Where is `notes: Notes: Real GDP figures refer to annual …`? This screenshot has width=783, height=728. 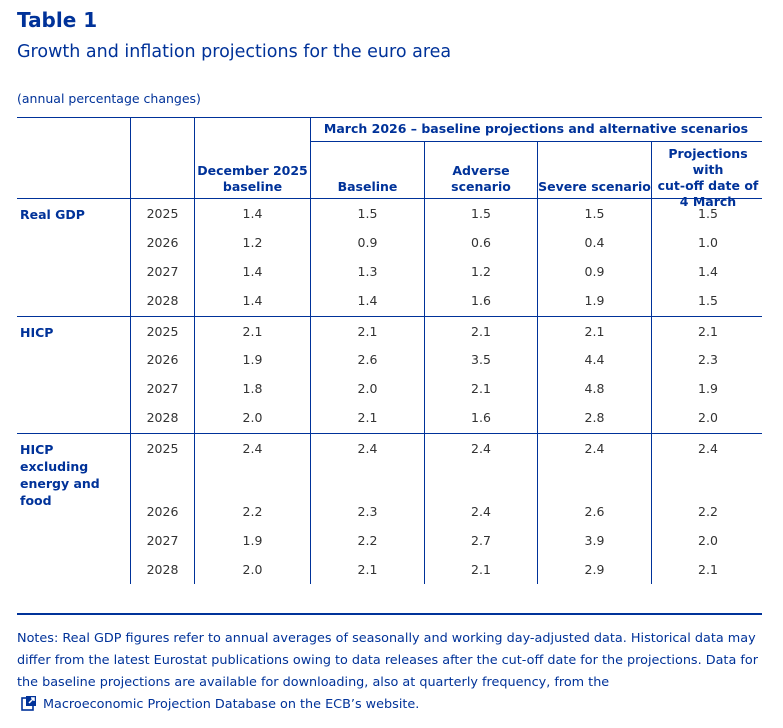 notes: Notes: Real GDP figures refer to annual … is located at coordinates (389, 673).